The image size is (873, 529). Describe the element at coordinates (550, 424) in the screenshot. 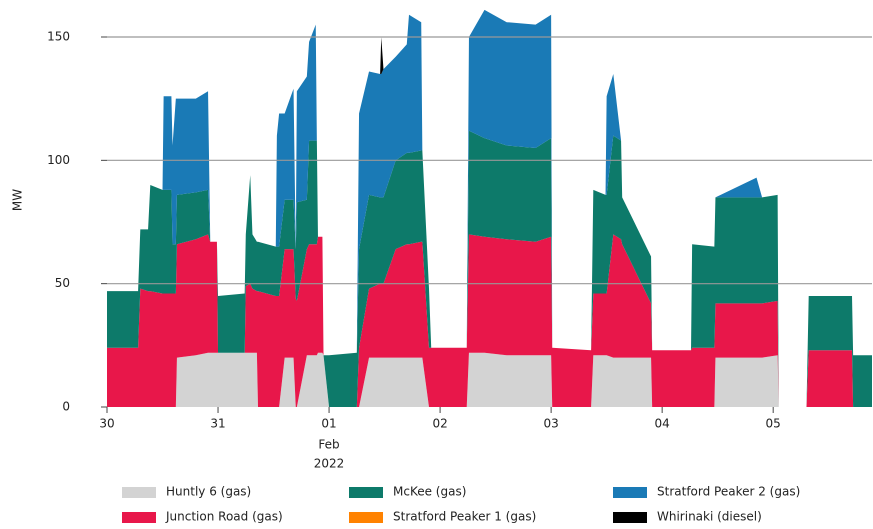

I see `x-tick-label: 03` at that location.